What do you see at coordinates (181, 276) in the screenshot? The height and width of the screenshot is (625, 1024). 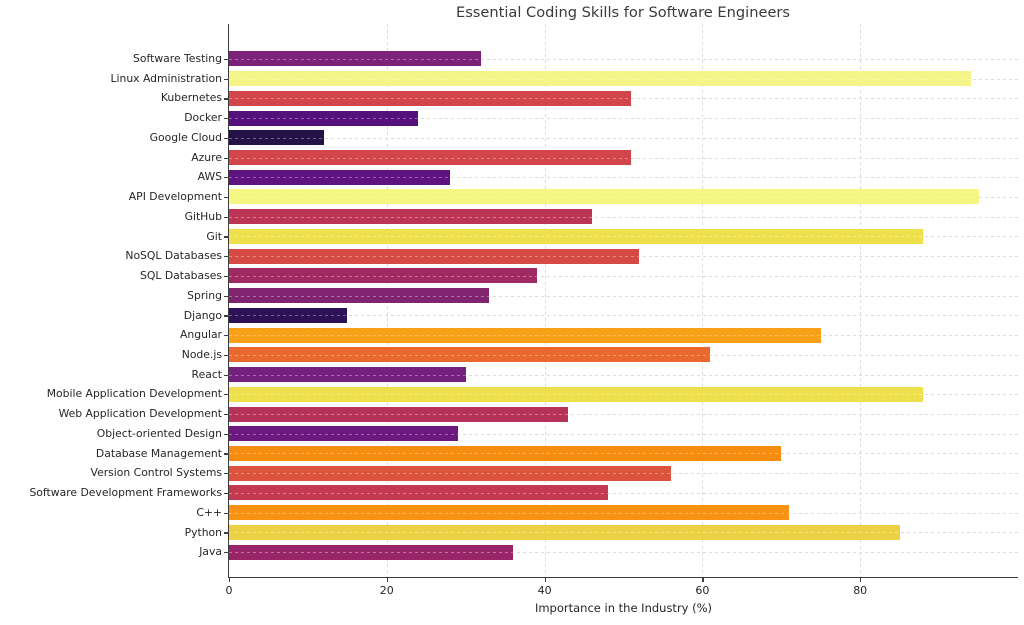 I see `y-axis-label: SQL Databases` at bounding box center [181, 276].